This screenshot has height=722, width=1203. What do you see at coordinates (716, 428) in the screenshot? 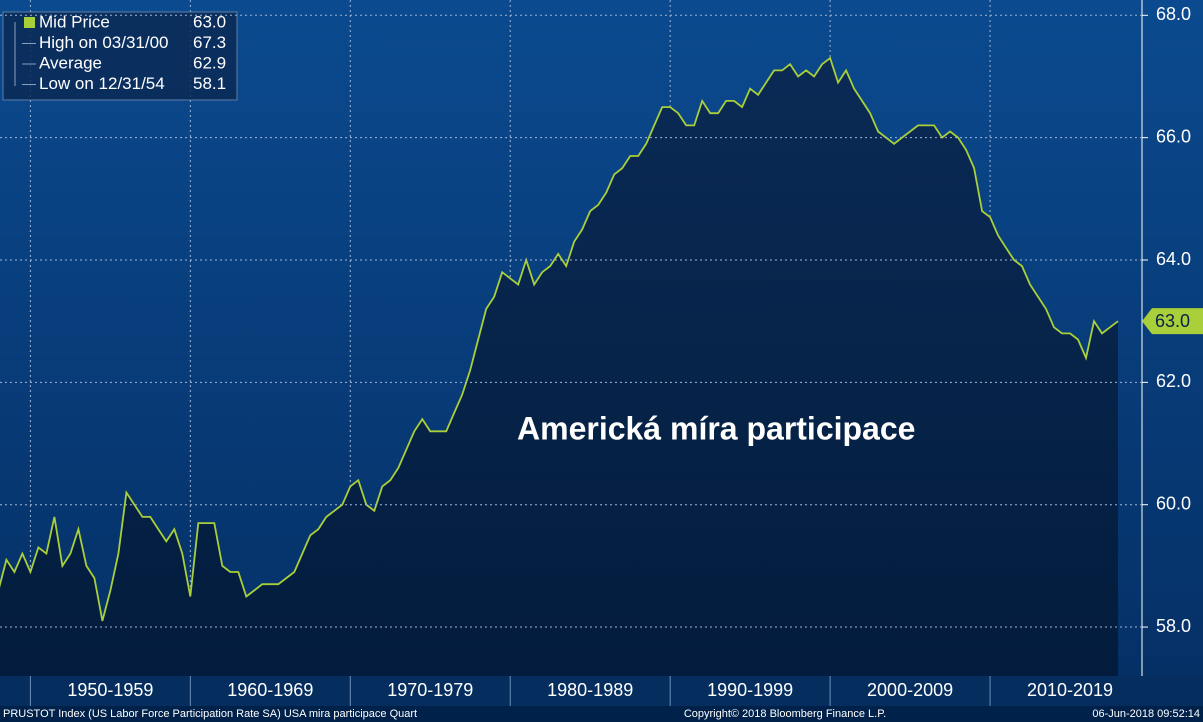
I see `annotation: Americká míra participace` at bounding box center [716, 428].